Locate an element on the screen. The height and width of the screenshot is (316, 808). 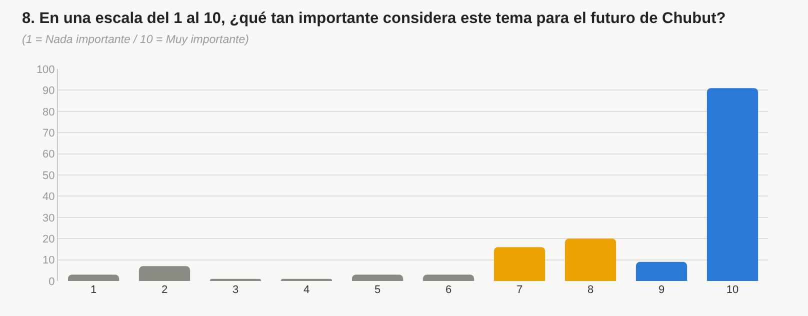
y-tick-label: 100 is located at coordinates (45, 70).